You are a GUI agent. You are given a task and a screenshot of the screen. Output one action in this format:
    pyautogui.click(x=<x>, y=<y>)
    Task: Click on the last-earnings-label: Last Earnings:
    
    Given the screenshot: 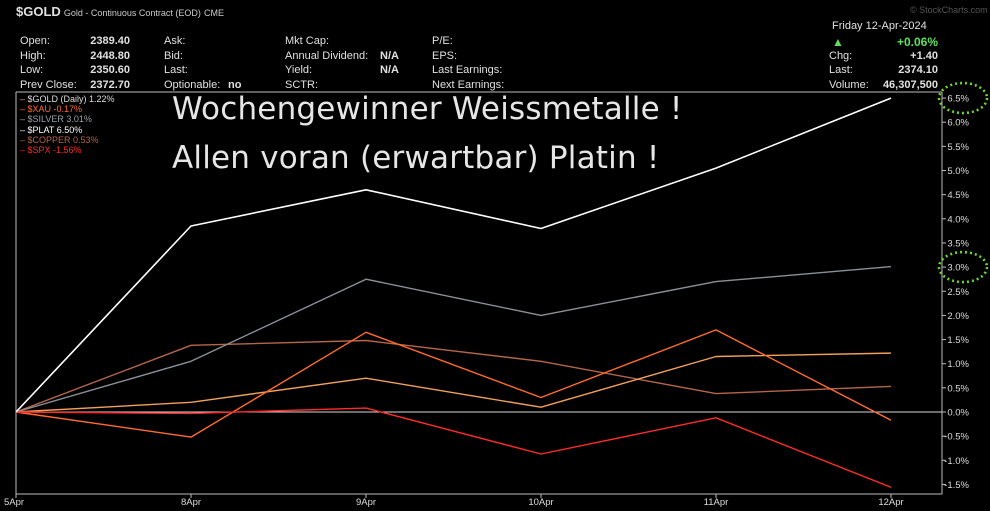 What is the action you would take?
    pyautogui.click(x=467, y=70)
    